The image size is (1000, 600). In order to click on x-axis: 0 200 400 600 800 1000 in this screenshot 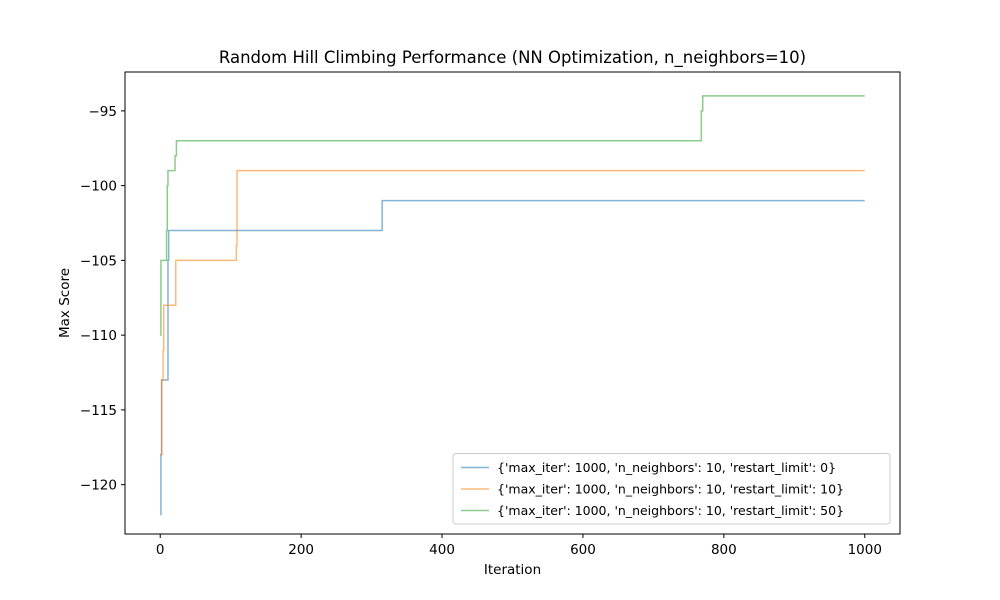, I will do `click(519, 546)`.